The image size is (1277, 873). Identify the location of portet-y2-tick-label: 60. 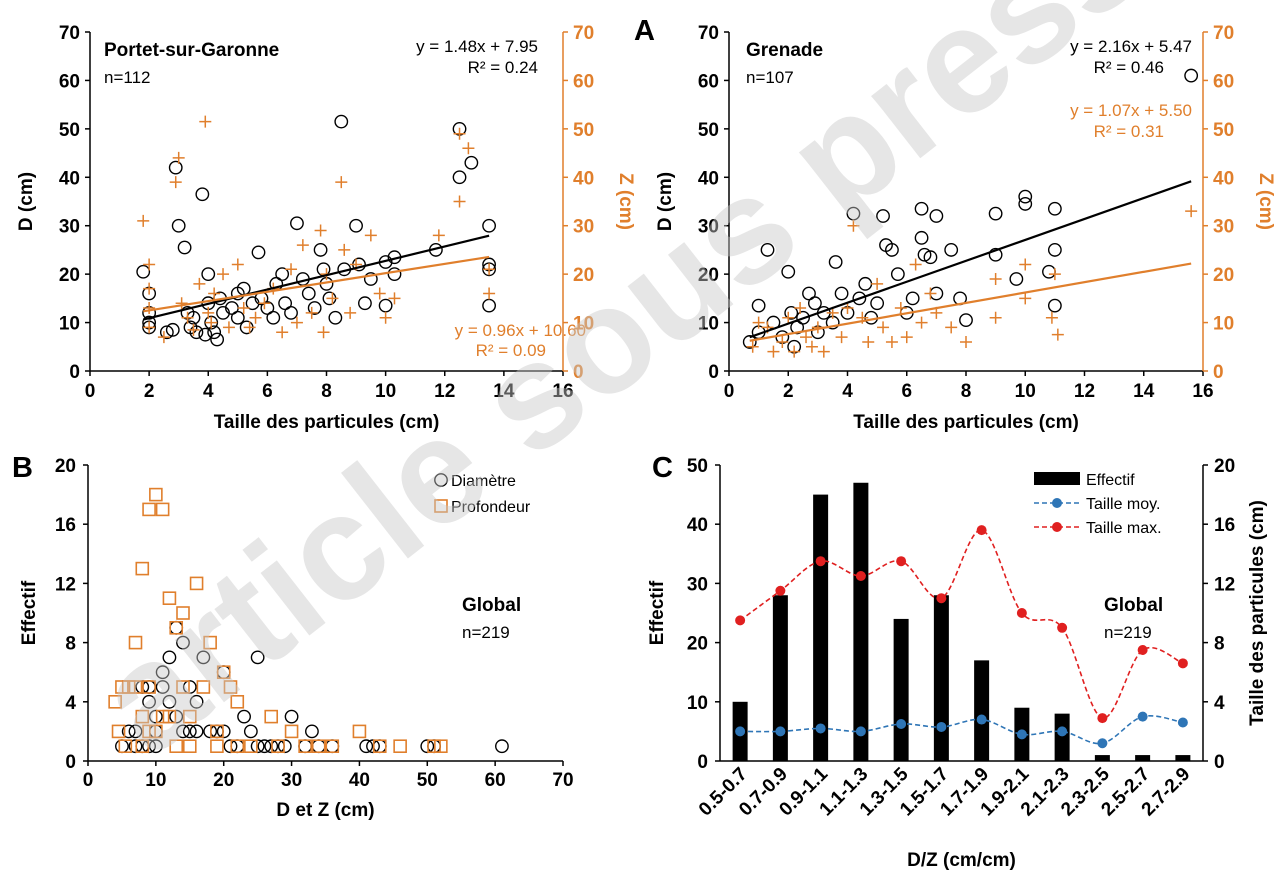
(583, 81).